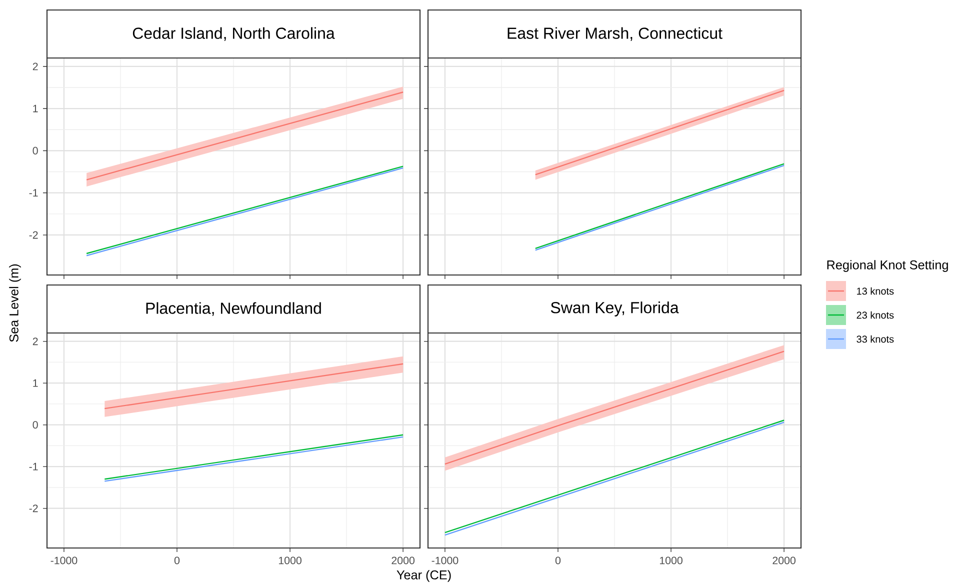 The image size is (973, 586). What do you see at coordinates (233, 309) in the screenshot?
I see `chart-title: Placentia, Newfoundland` at bounding box center [233, 309].